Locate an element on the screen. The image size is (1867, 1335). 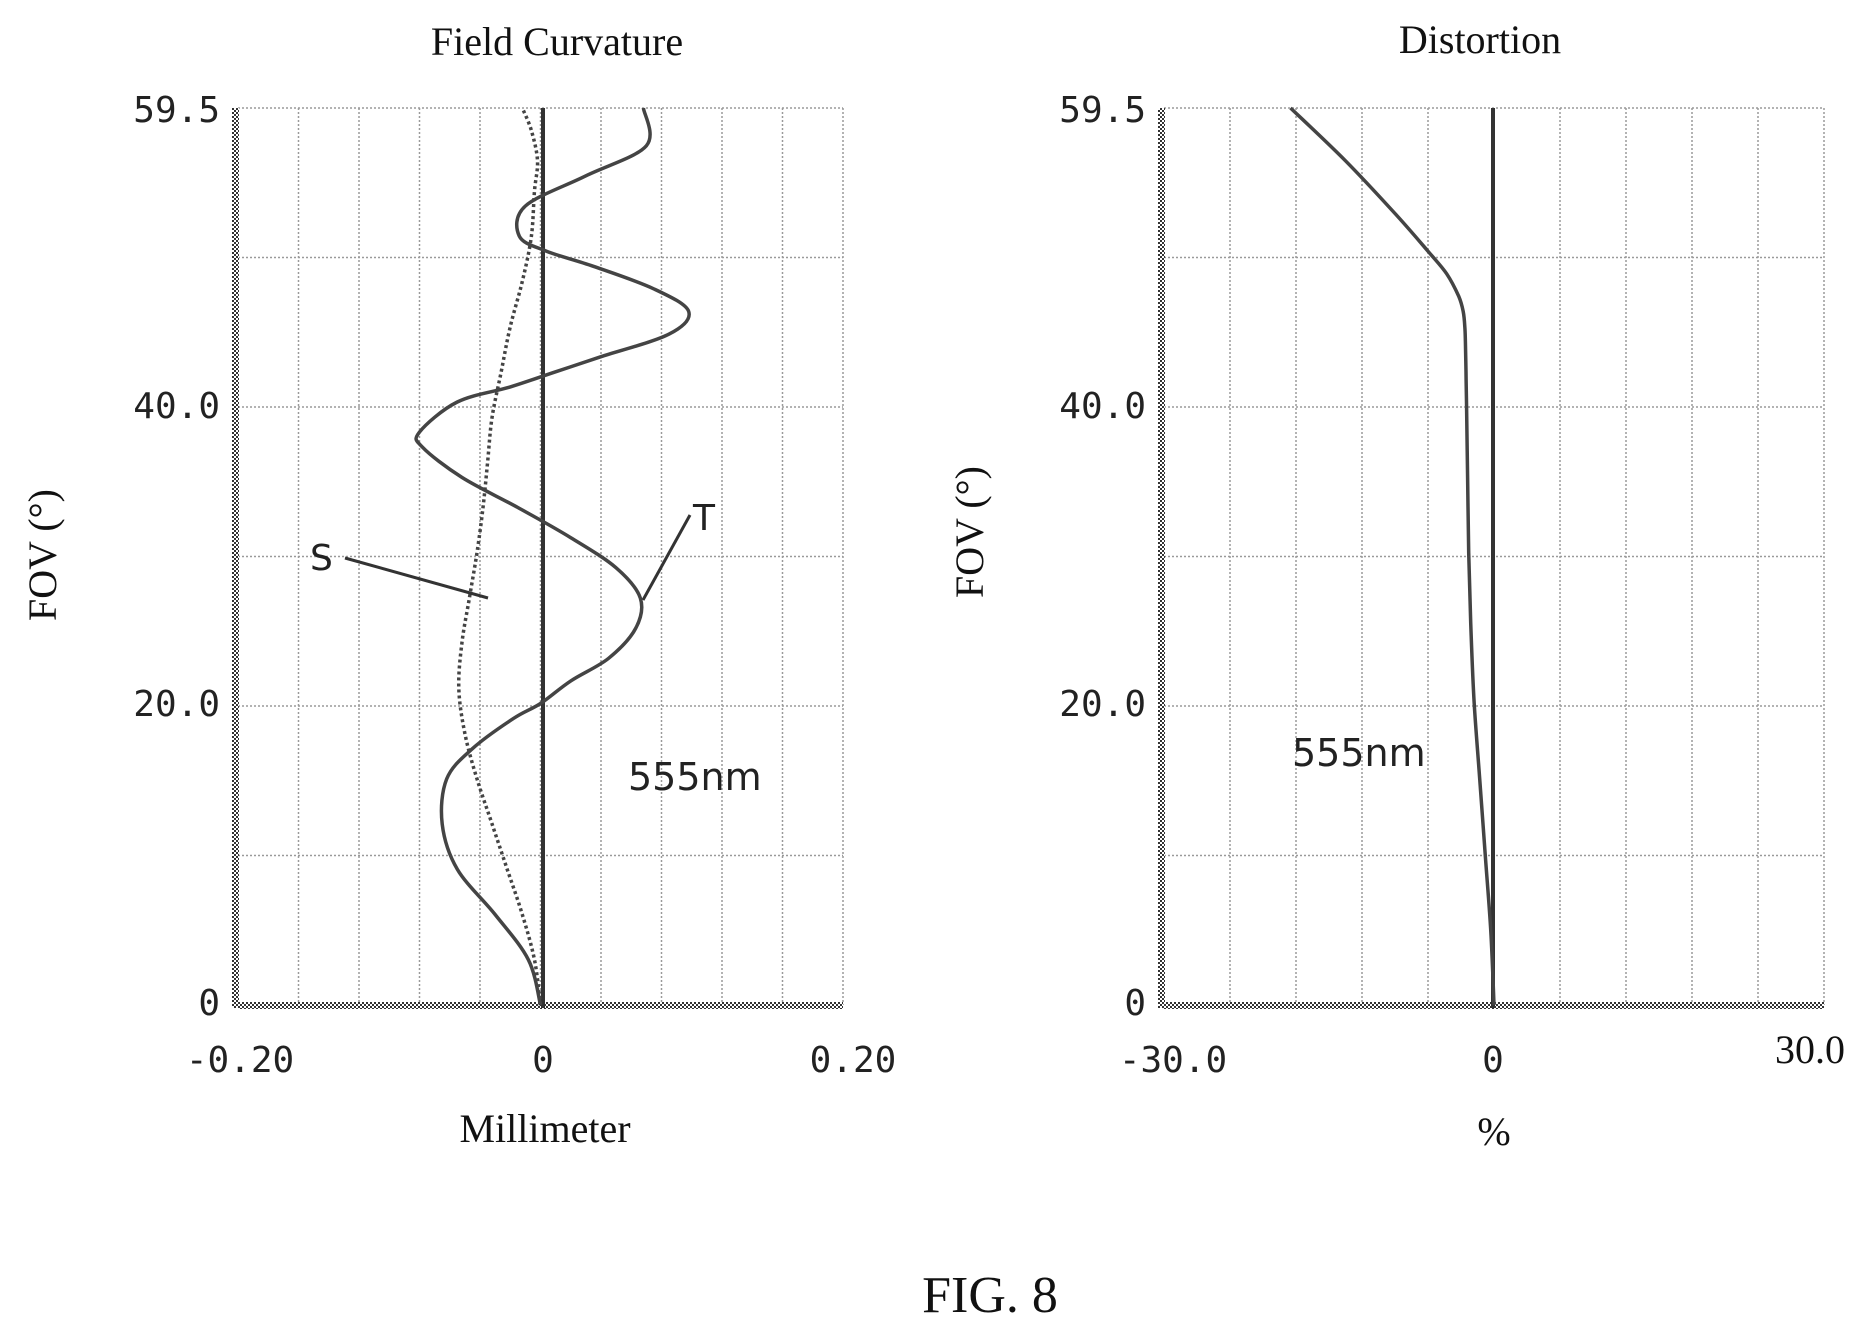
dist-y-tick-20: 20.0 is located at coordinates (1102, 704).